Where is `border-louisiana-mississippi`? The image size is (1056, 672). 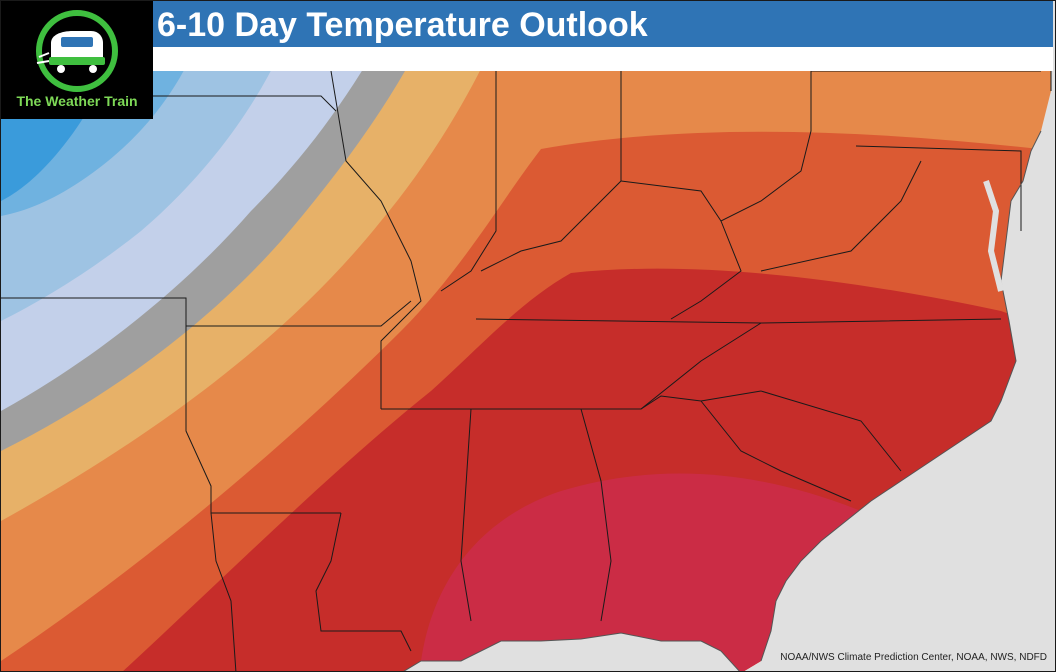 border-louisiana-mississippi is located at coordinates (363, 582).